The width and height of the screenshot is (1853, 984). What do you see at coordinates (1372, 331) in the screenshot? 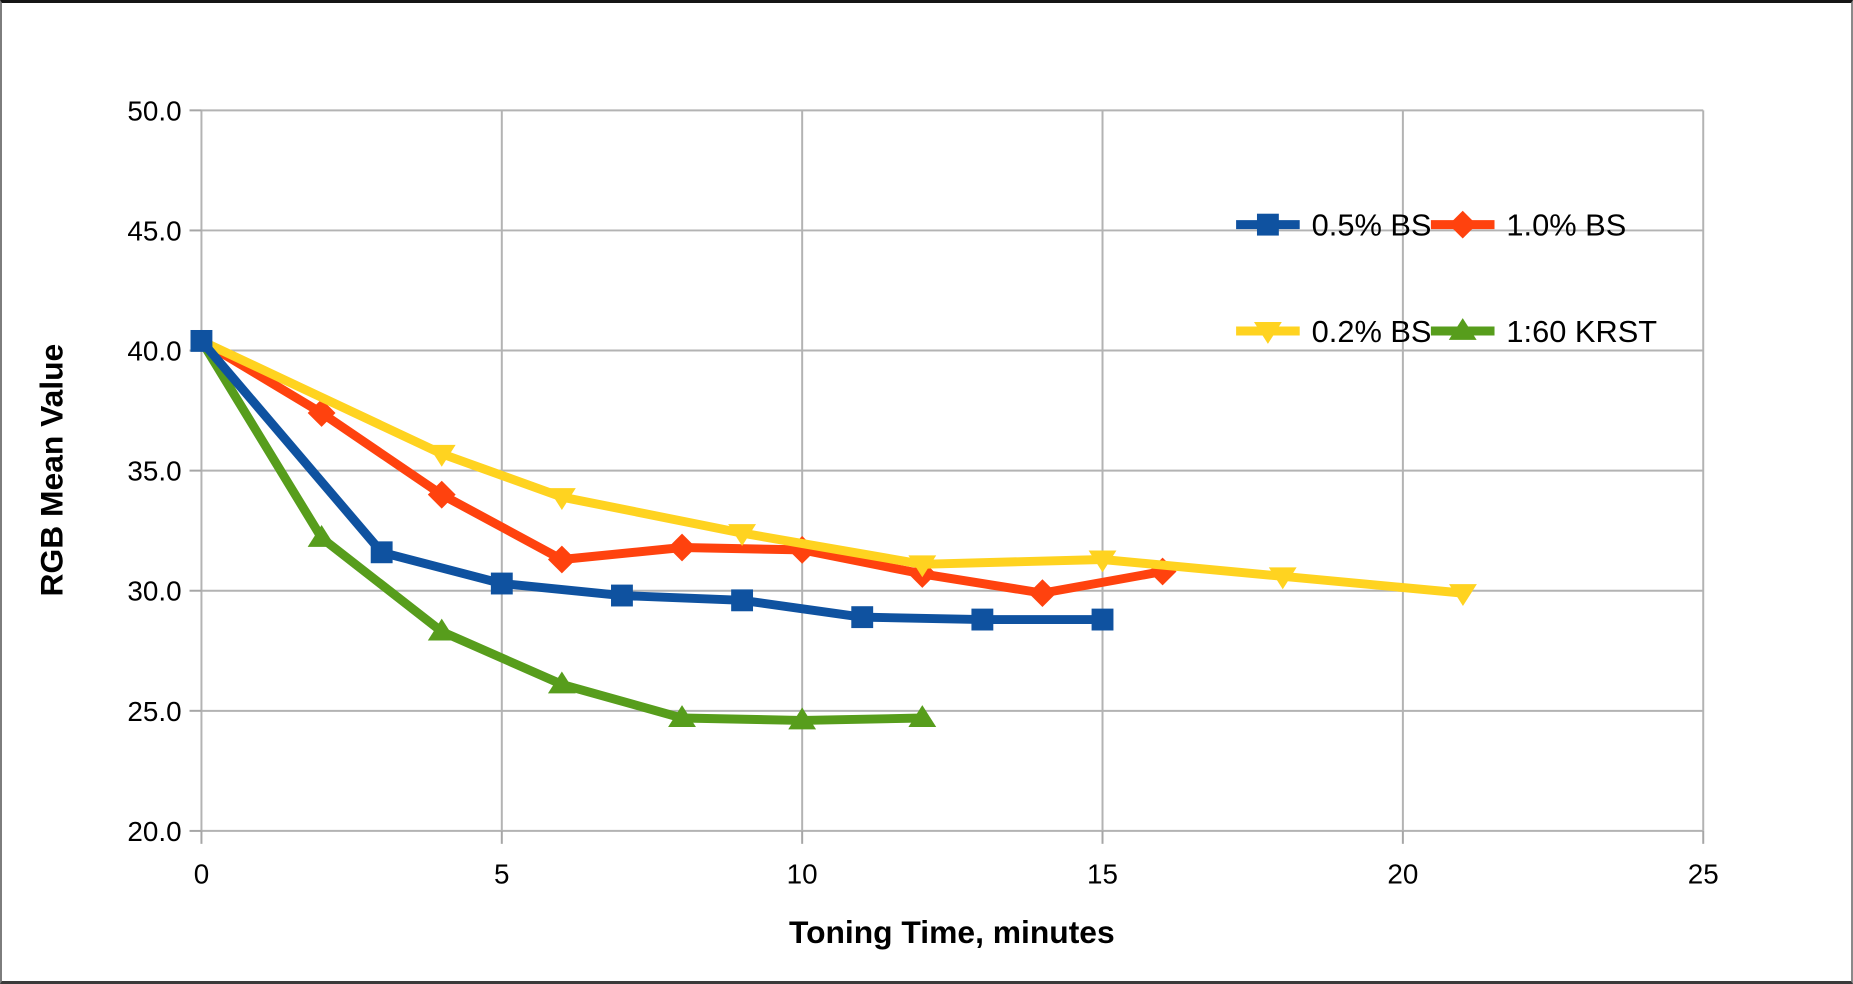
I see `legend-label: 0.2% BS` at bounding box center [1372, 331].